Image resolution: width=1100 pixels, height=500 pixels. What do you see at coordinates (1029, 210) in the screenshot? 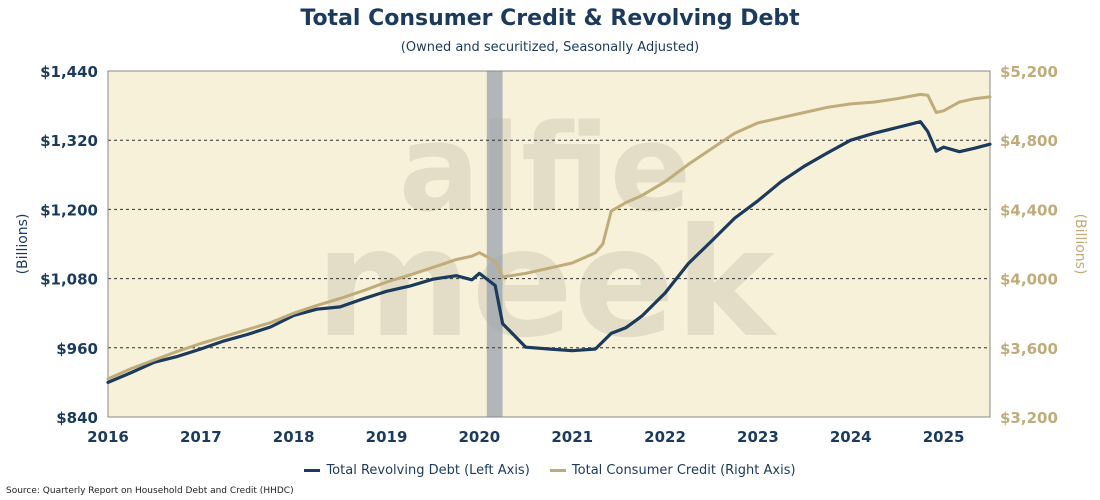
I see `y-tick-right: $4,400` at bounding box center [1029, 210].